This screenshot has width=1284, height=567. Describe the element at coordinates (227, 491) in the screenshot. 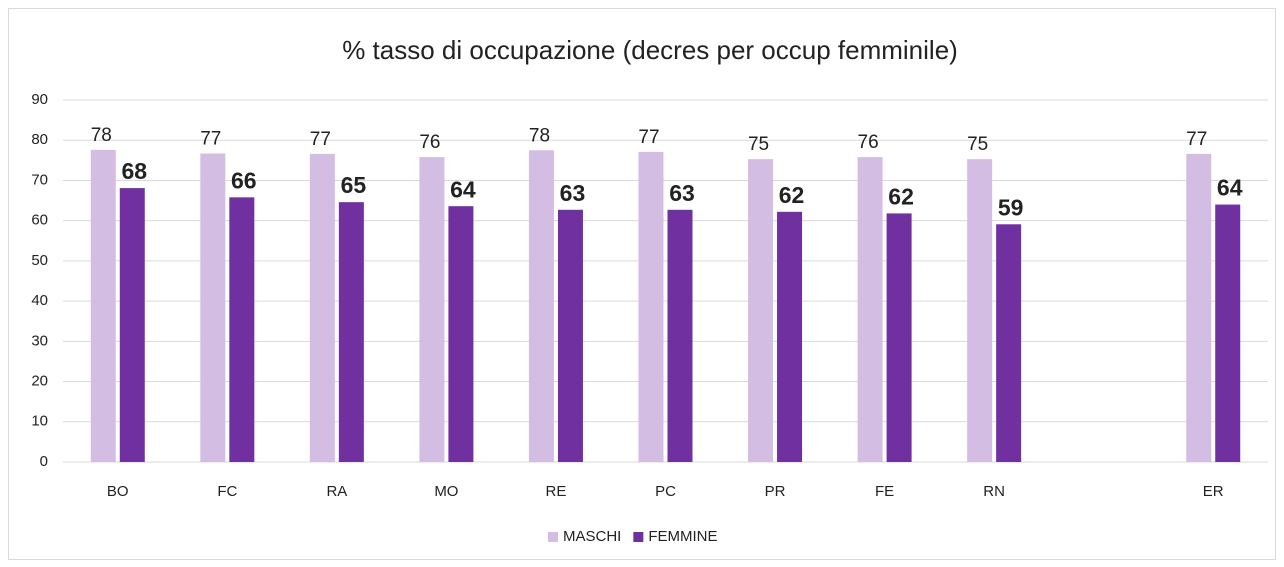

I see `x-tick-label: FC` at that location.